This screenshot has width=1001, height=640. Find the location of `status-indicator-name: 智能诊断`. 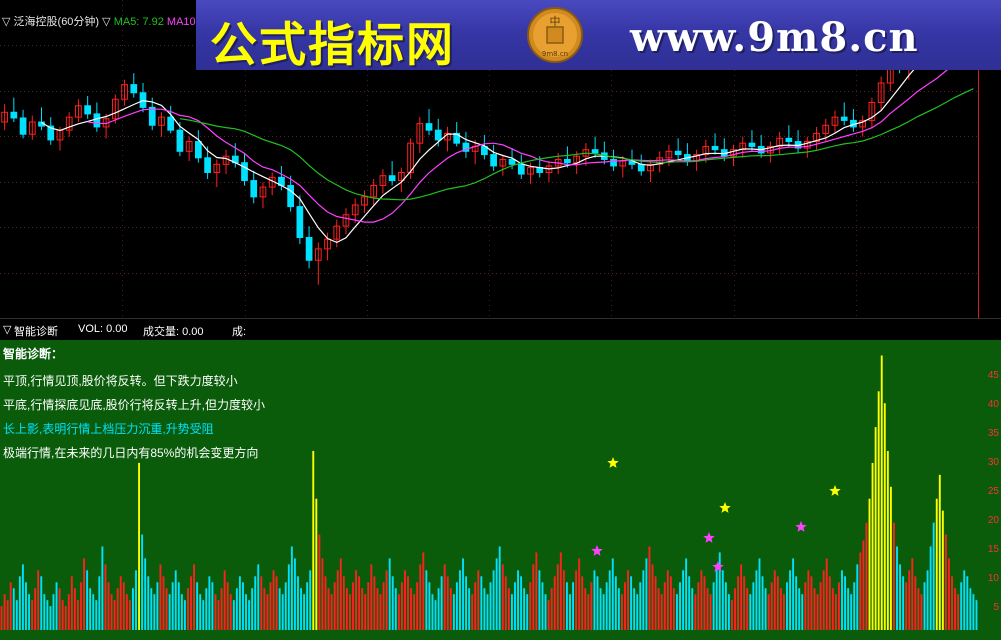

status-indicator-name: 智能诊断 is located at coordinates (36, 332).